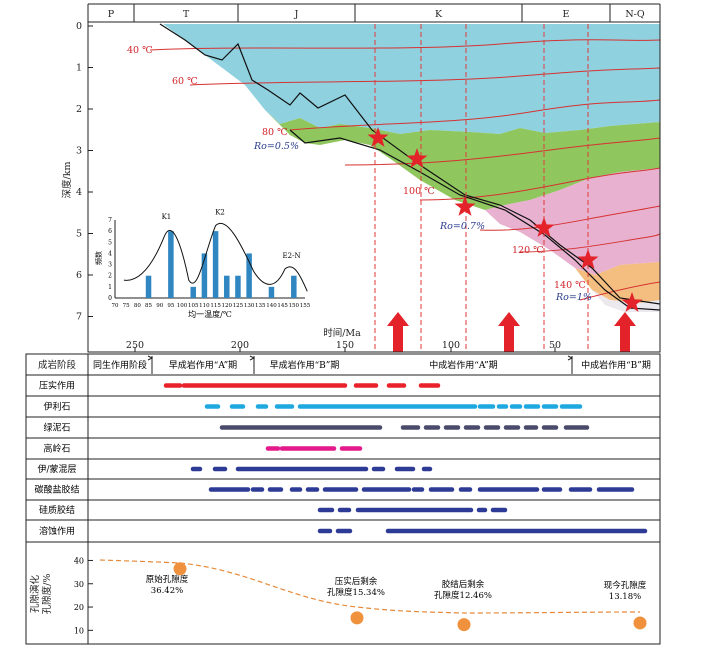 The height and width of the screenshot is (652, 702). What do you see at coordinates (260, 306) in the screenshot?
I see `inset-x-tick: 135` at bounding box center [260, 306].